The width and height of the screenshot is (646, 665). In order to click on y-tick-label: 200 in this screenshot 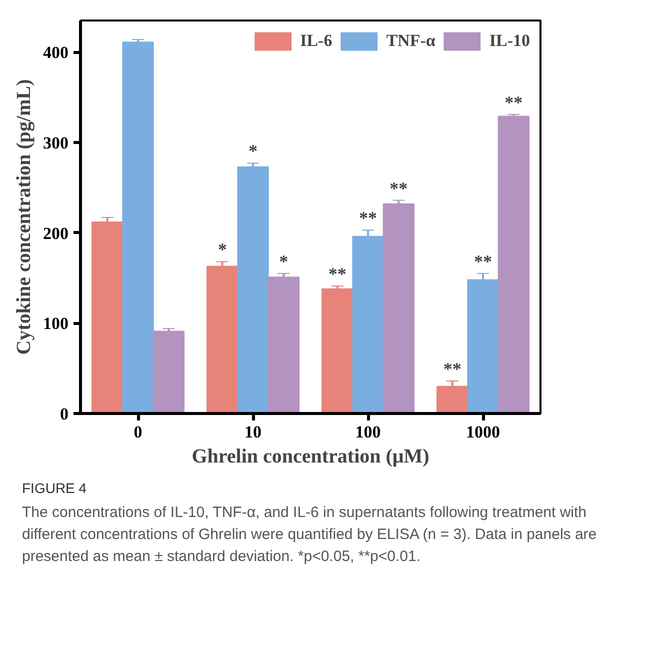, I will do `click(55, 233)`.